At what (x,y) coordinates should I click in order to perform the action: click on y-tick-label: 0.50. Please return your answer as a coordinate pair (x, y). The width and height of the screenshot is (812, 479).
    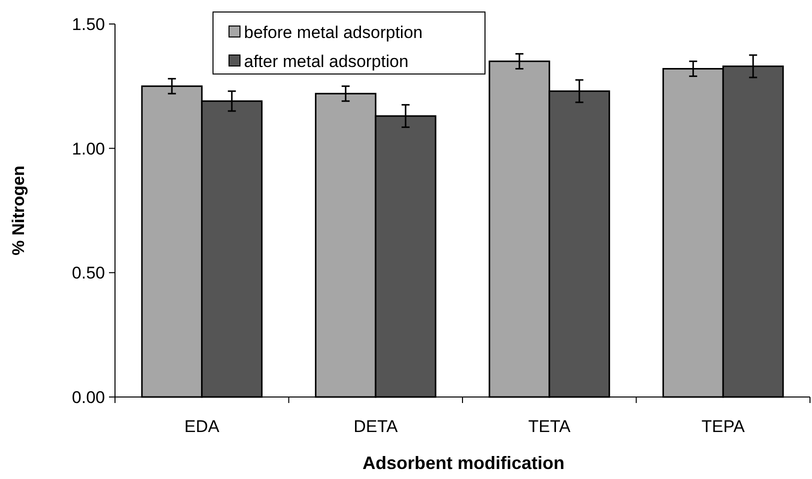
    Looking at the image, I should click on (88, 273).